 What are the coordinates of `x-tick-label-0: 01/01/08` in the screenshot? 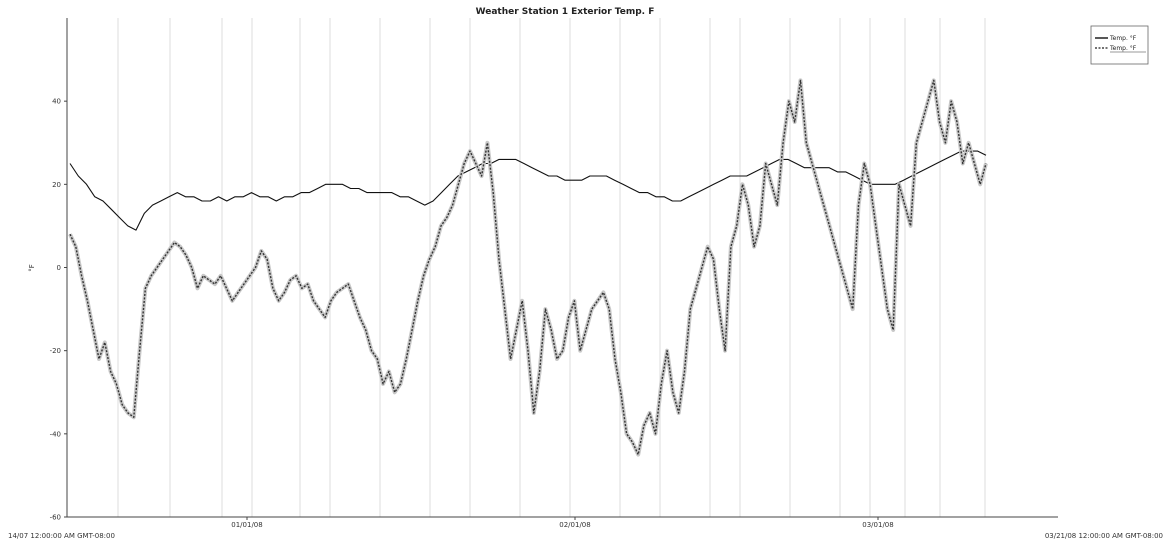 It's located at (246, 525).